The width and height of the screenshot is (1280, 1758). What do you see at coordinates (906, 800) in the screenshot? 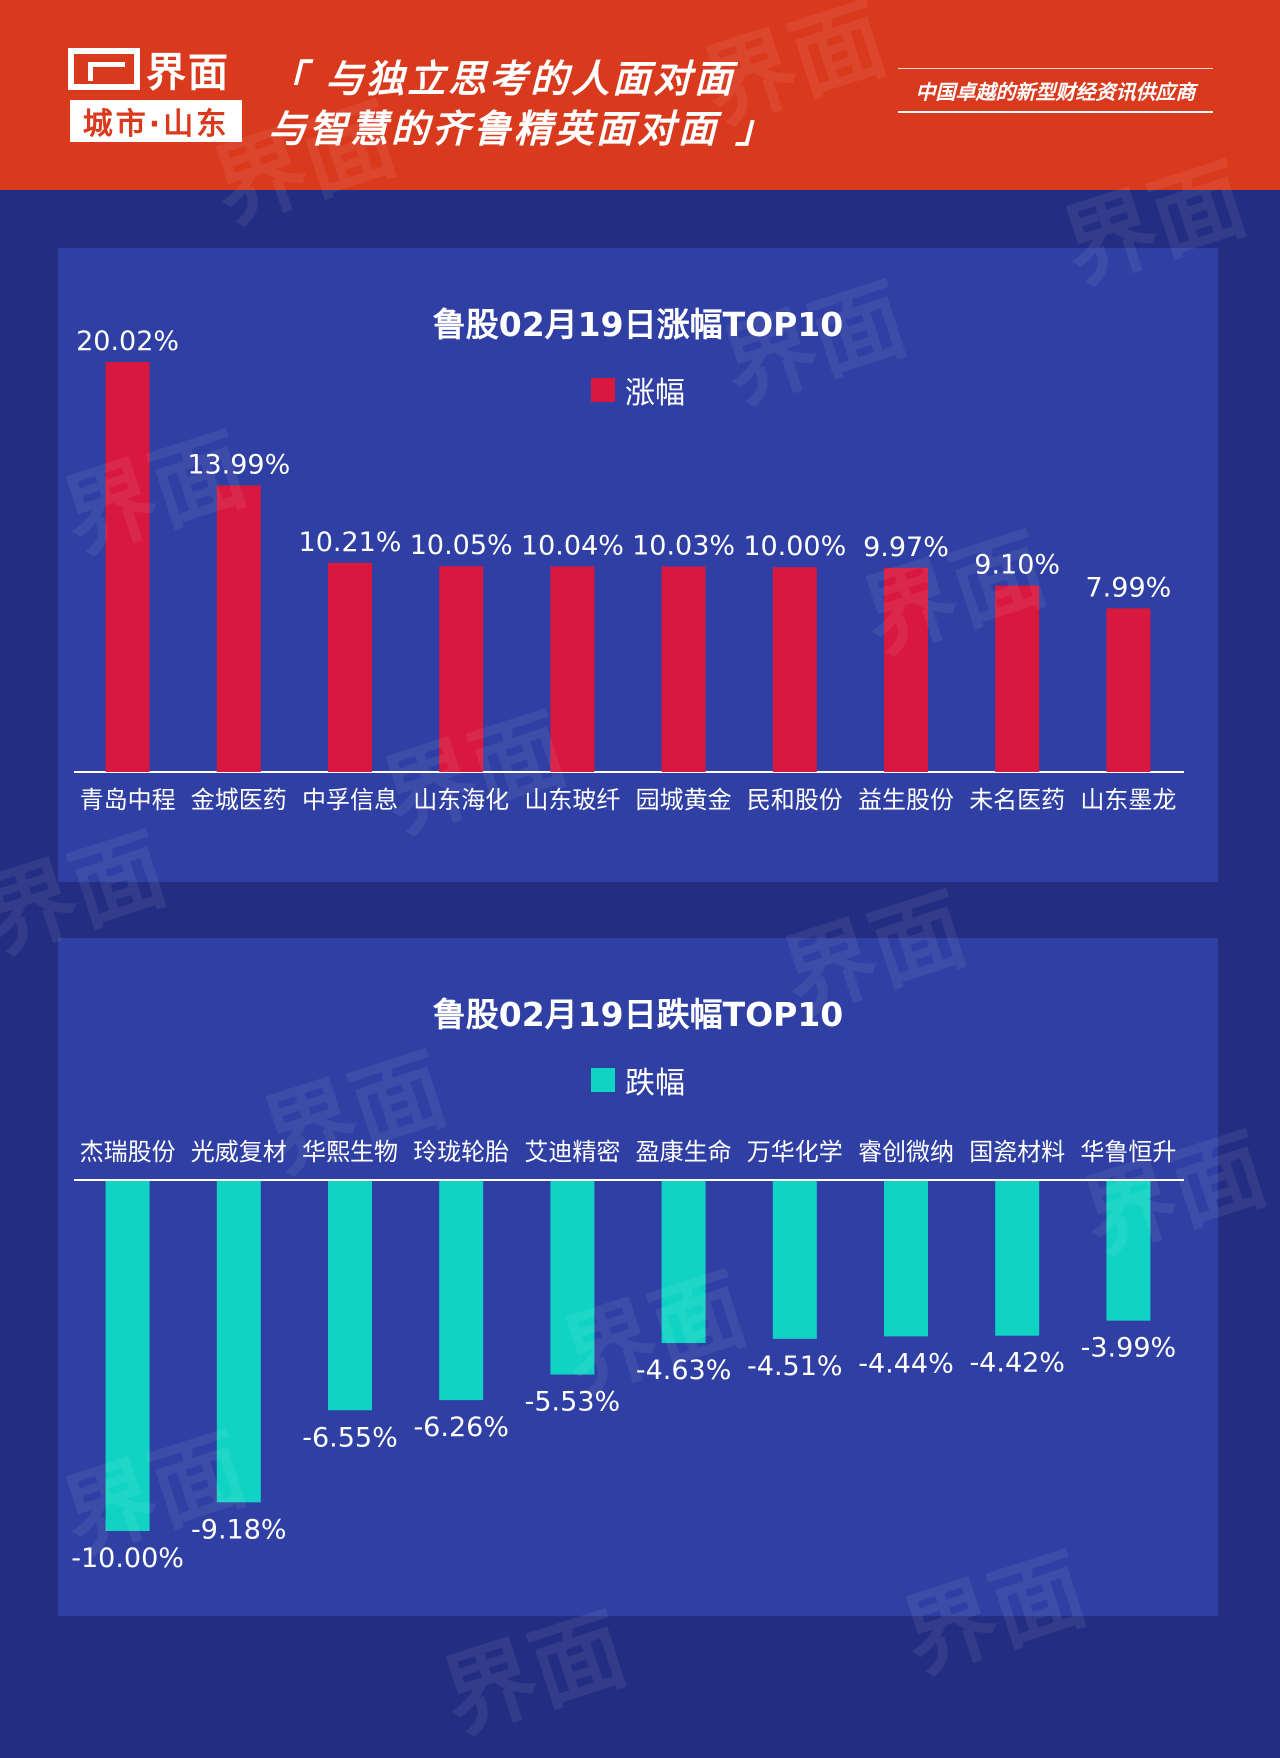
I see `category-label: 益生股份` at bounding box center [906, 800].